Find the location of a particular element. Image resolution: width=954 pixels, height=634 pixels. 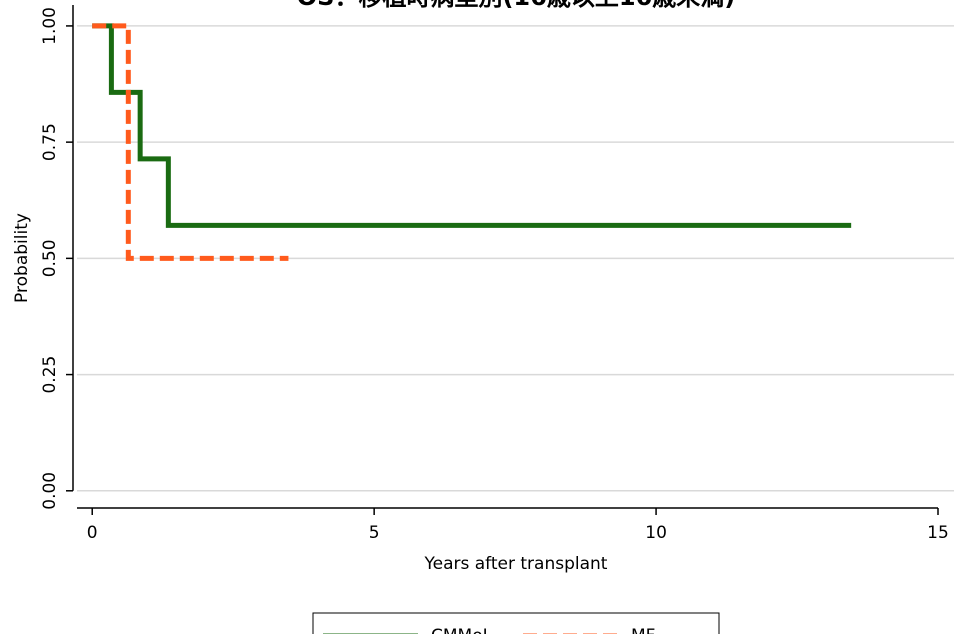

x-tick-label: 5 is located at coordinates (374, 533).